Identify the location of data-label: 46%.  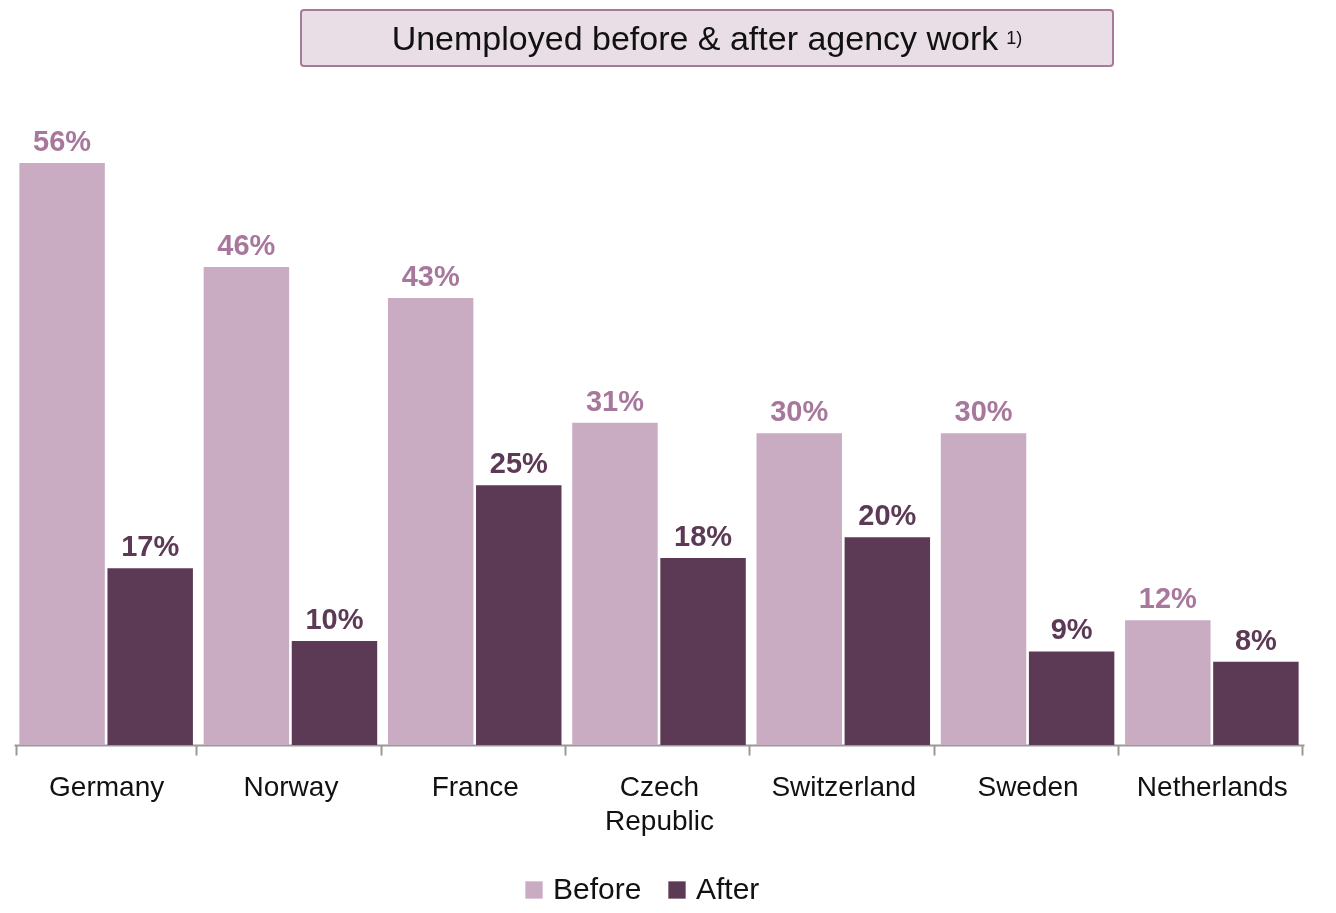
(246, 244).